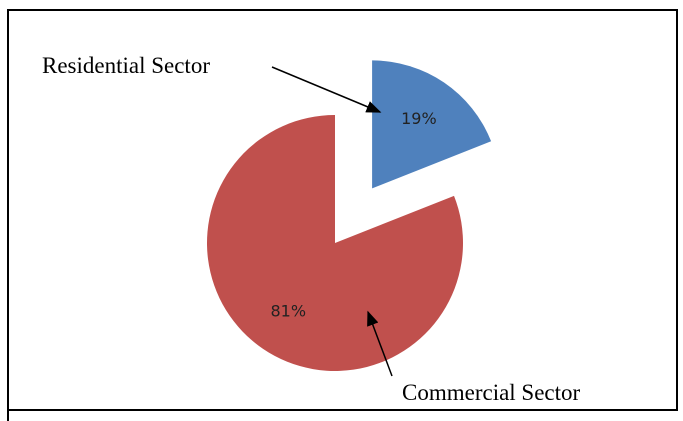  Describe the element at coordinates (419, 118) in the screenshot. I see `value-label: 19%` at that location.